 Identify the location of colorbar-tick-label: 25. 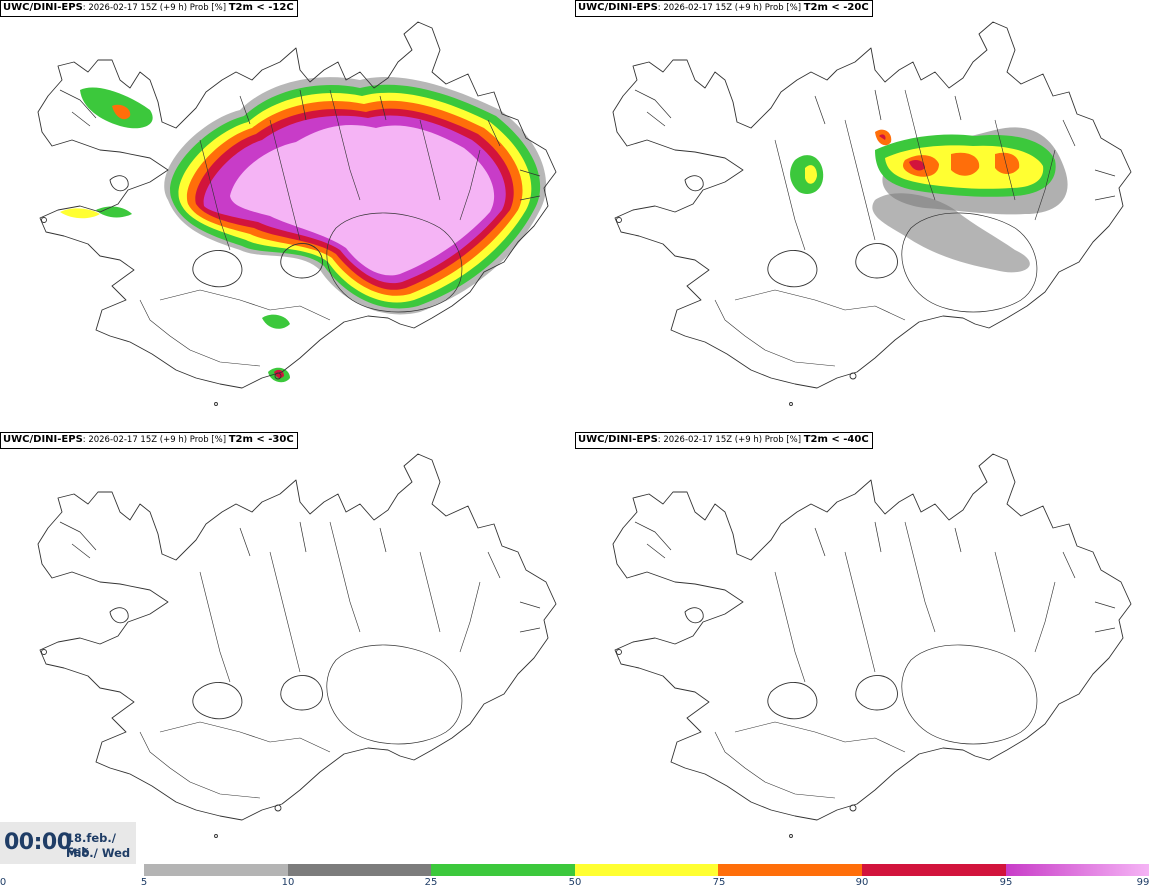
(431, 882).